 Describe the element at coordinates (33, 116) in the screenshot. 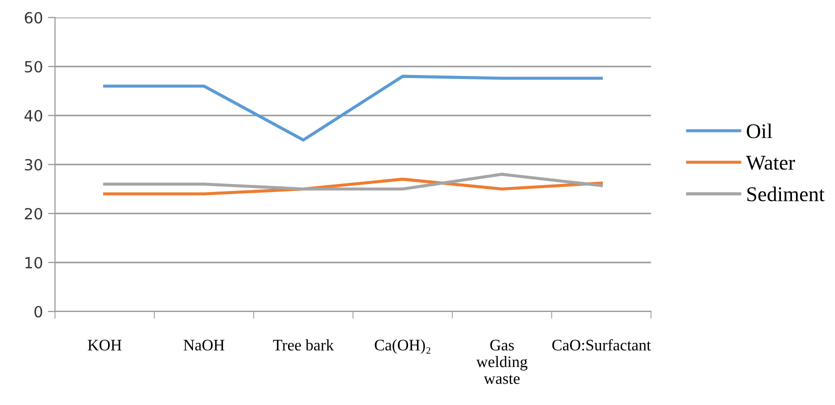

I see `y-tick-label: 40` at that location.